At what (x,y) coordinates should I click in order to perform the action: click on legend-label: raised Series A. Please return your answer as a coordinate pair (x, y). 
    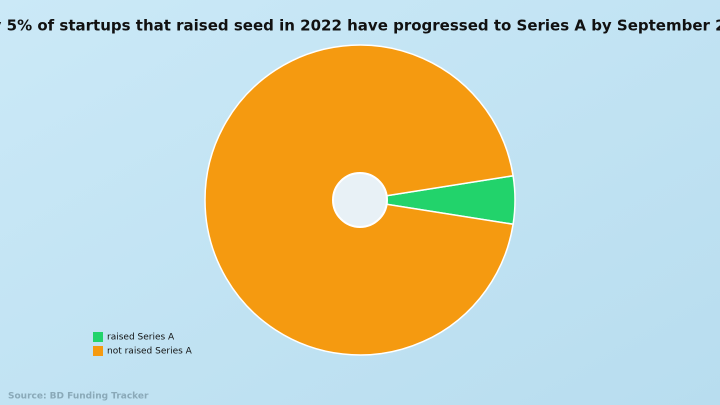
    Looking at the image, I should click on (141, 338).